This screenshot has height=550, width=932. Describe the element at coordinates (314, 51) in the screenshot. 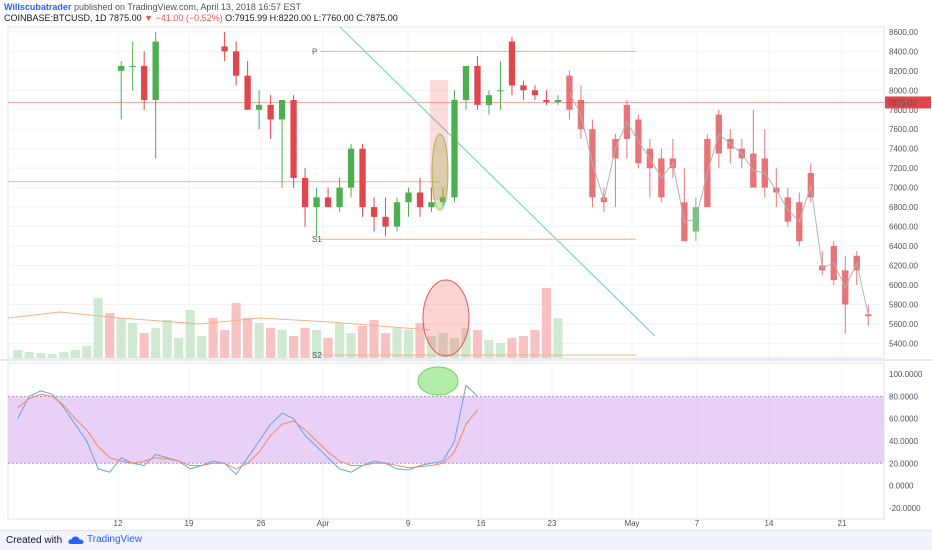

I see `level-label: P` at that location.